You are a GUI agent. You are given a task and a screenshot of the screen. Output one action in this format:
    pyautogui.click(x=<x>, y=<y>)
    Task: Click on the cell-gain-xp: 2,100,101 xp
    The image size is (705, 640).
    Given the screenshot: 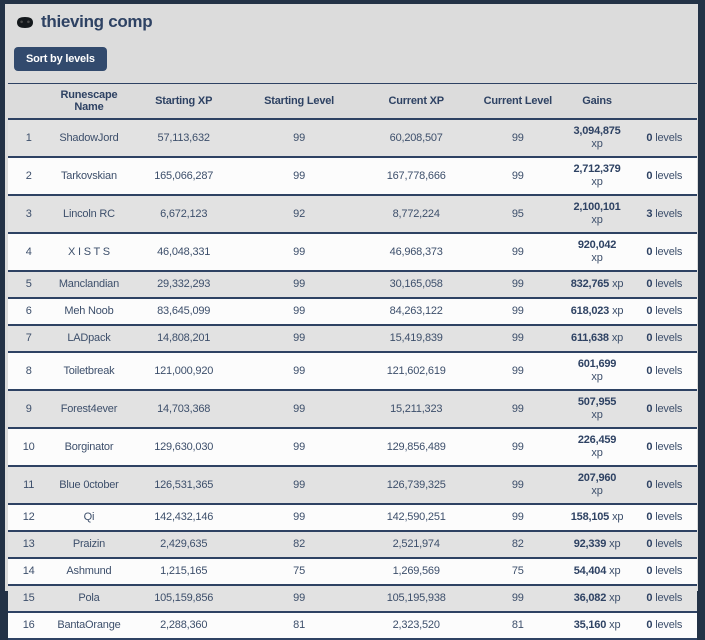 What is the action you would take?
    pyautogui.click(x=597, y=214)
    